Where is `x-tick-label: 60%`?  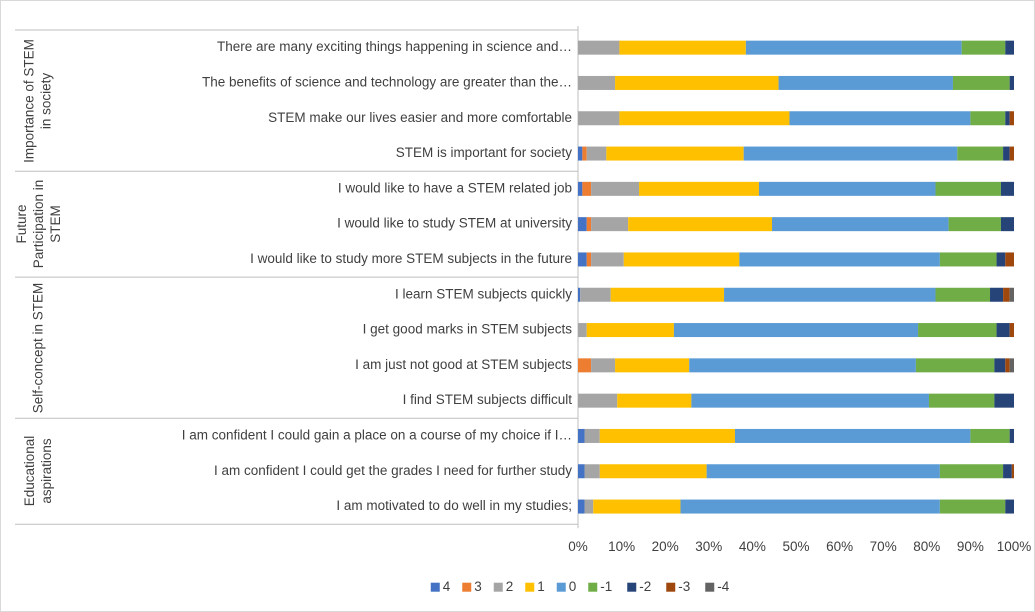 x-tick-label: 60% is located at coordinates (839, 546).